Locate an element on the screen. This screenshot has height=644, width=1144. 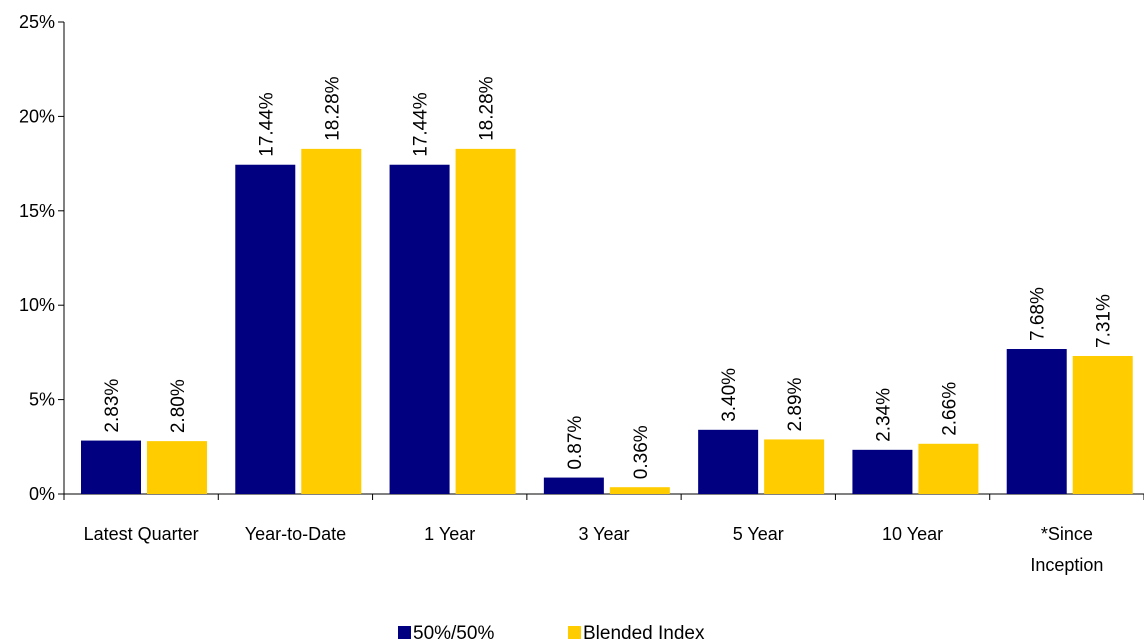
bar-data-label: 0.36% is located at coordinates (641, 452).